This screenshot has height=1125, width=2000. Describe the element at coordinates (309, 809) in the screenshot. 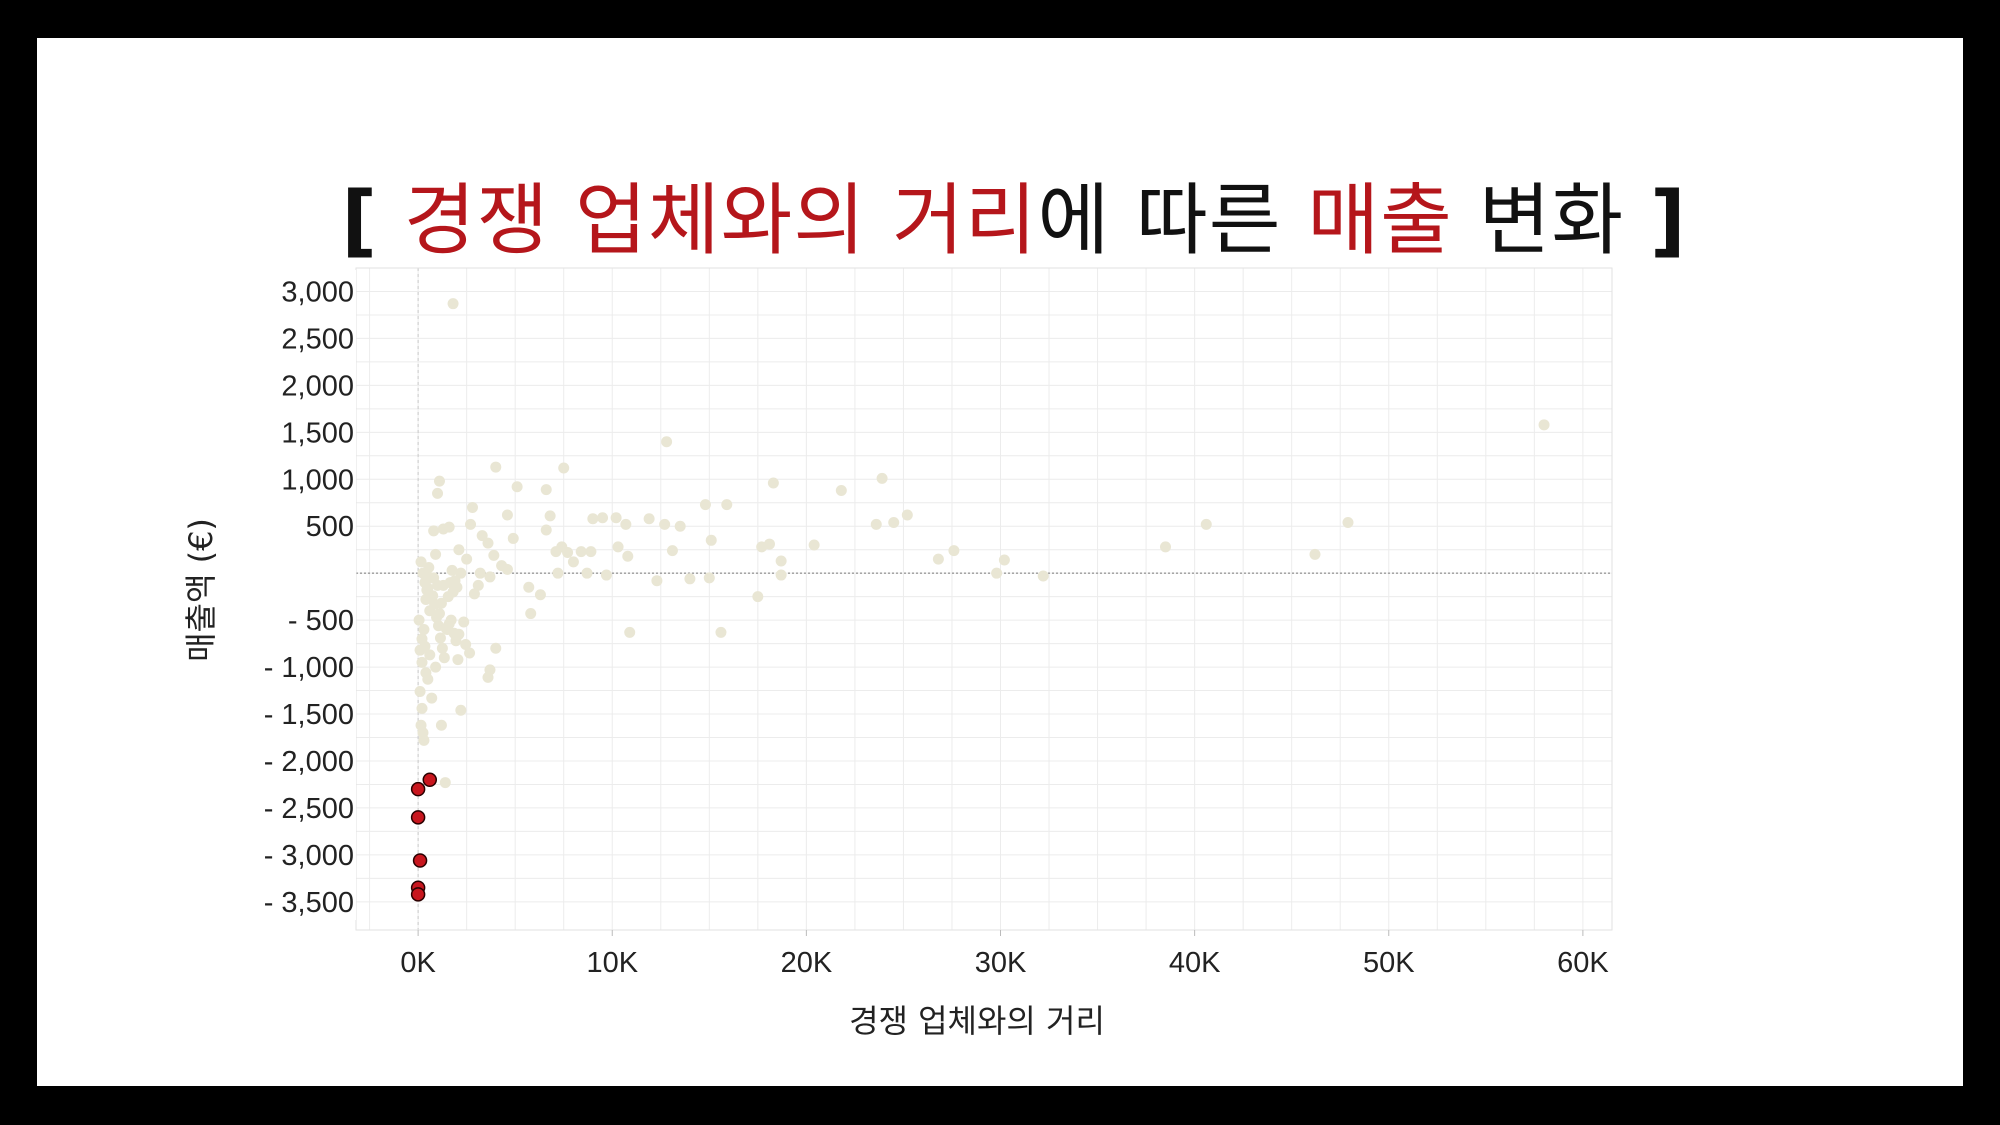

I see `y-tick-label: - 2,500` at that location.